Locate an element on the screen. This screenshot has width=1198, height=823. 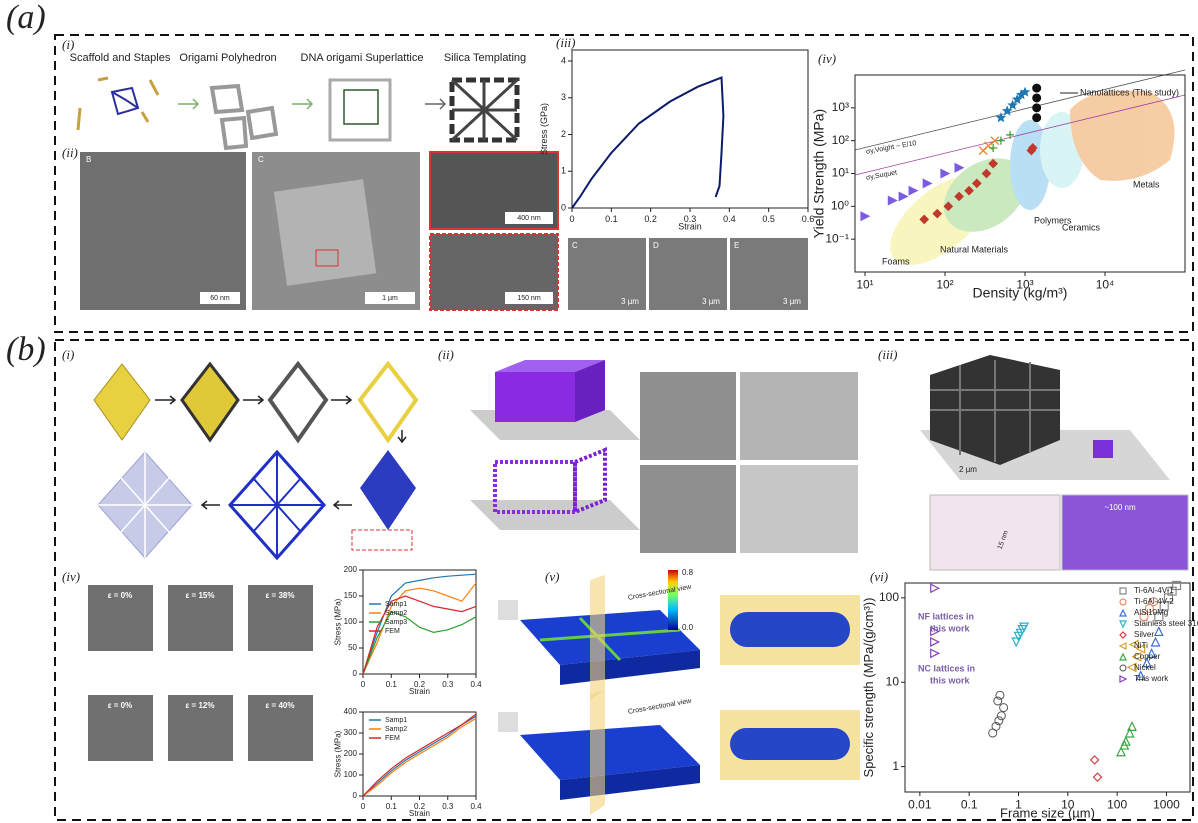
x-tick-label: 10 is located at coordinates (1068, 804).